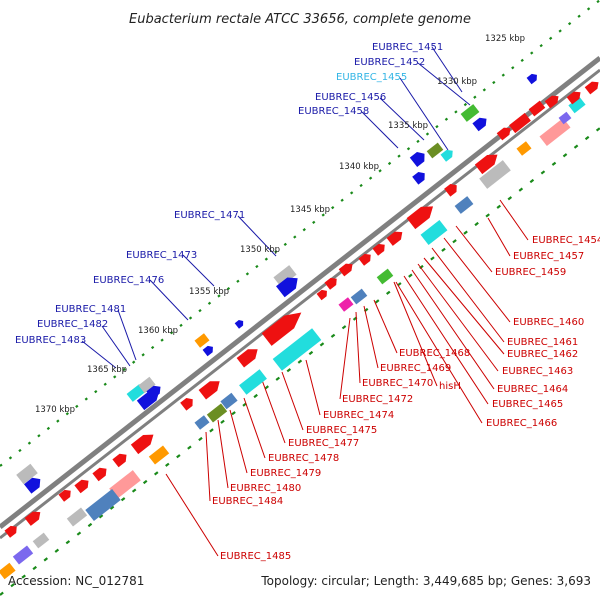  Describe the element at coordinates (371, 77) in the screenshot. I see `gene-label-outer: EUBREC_1455` at that location.